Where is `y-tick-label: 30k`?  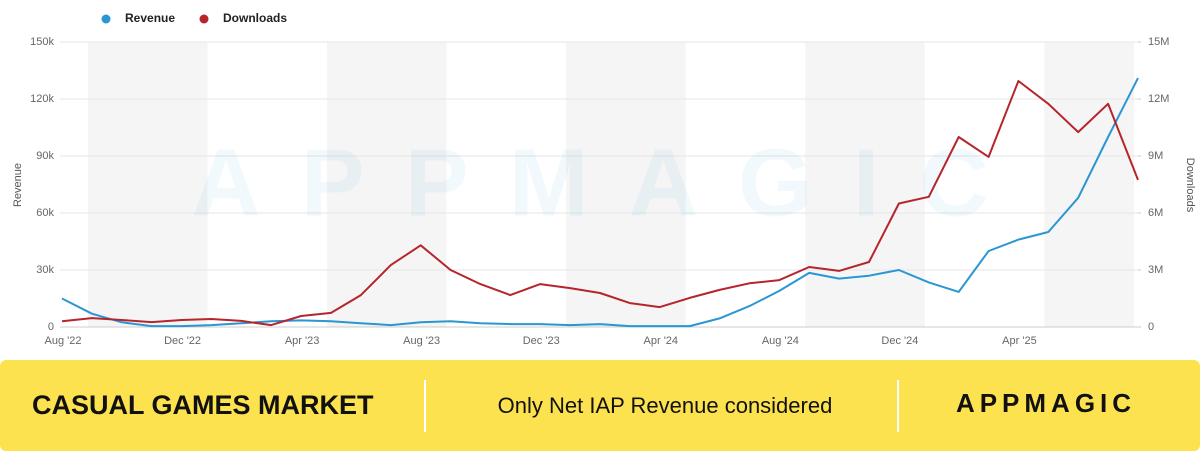
y-tick-label: 30k is located at coordinates (45, 270).